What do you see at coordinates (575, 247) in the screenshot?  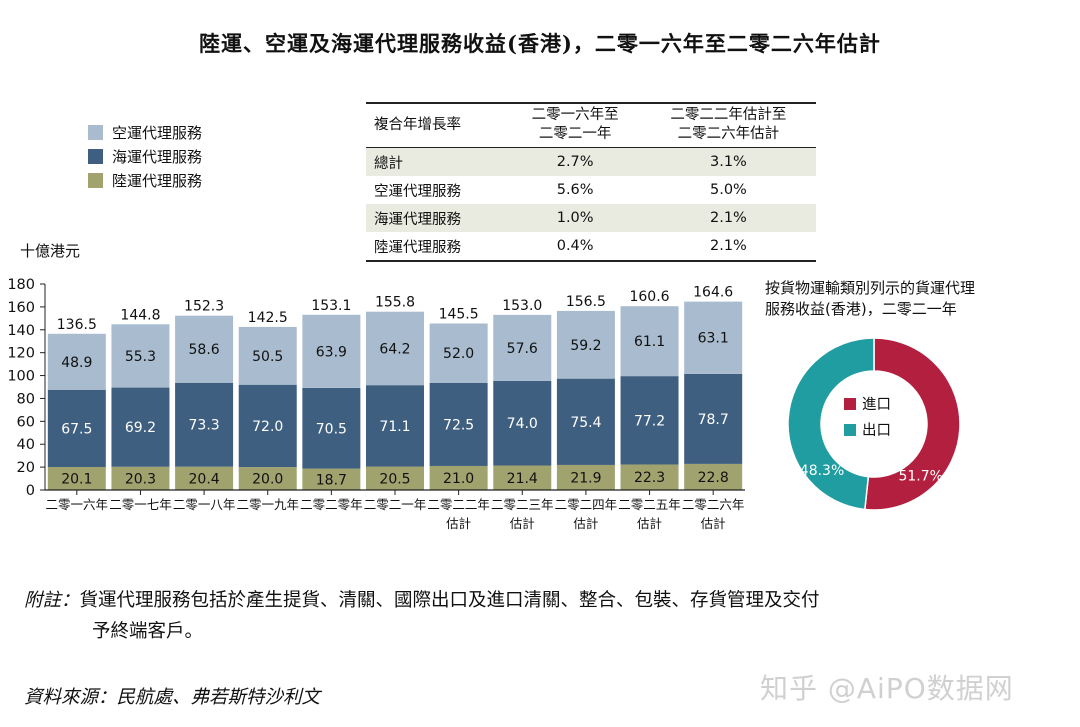 I see `cagr-row-value-1: 0.4%` at bounding box center [575, 247].